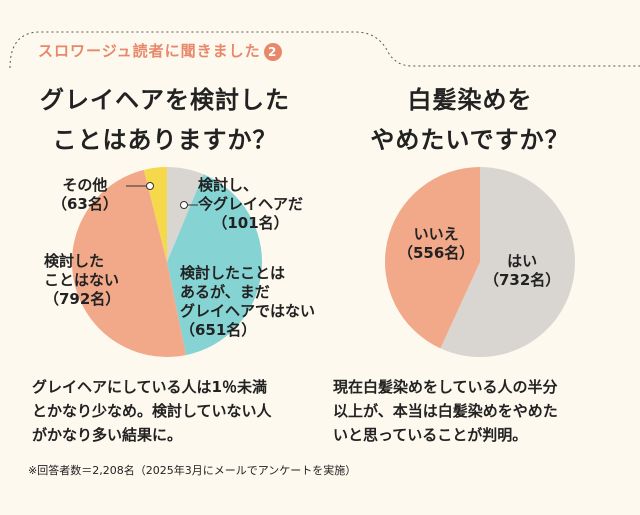 The height and width of the screenshot is (515, 640). What do you see at coordinates (165, 120) in the screenshot?
I see `chart1-title: グレイヘアを検討した ことはありますか？` at bounding box center [165, 120].